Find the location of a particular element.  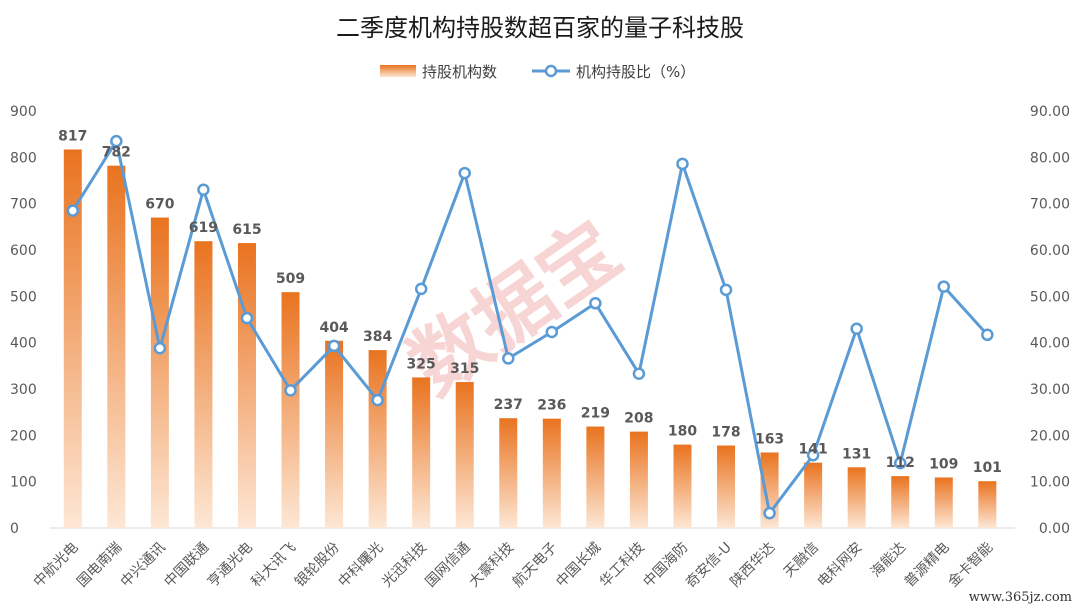

legend-swatch-bars is located at coordinates (398, 71).